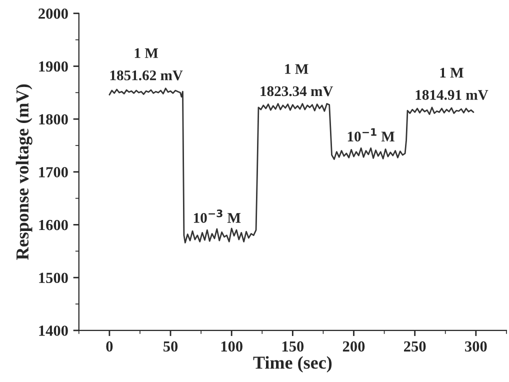 Image resolution: width=509 pixels, height=382 pixels. What do you see at coordinates (53, 172) in the screenshot?
I see `y-tick-label: 1700` at bounding box center [53, 172].